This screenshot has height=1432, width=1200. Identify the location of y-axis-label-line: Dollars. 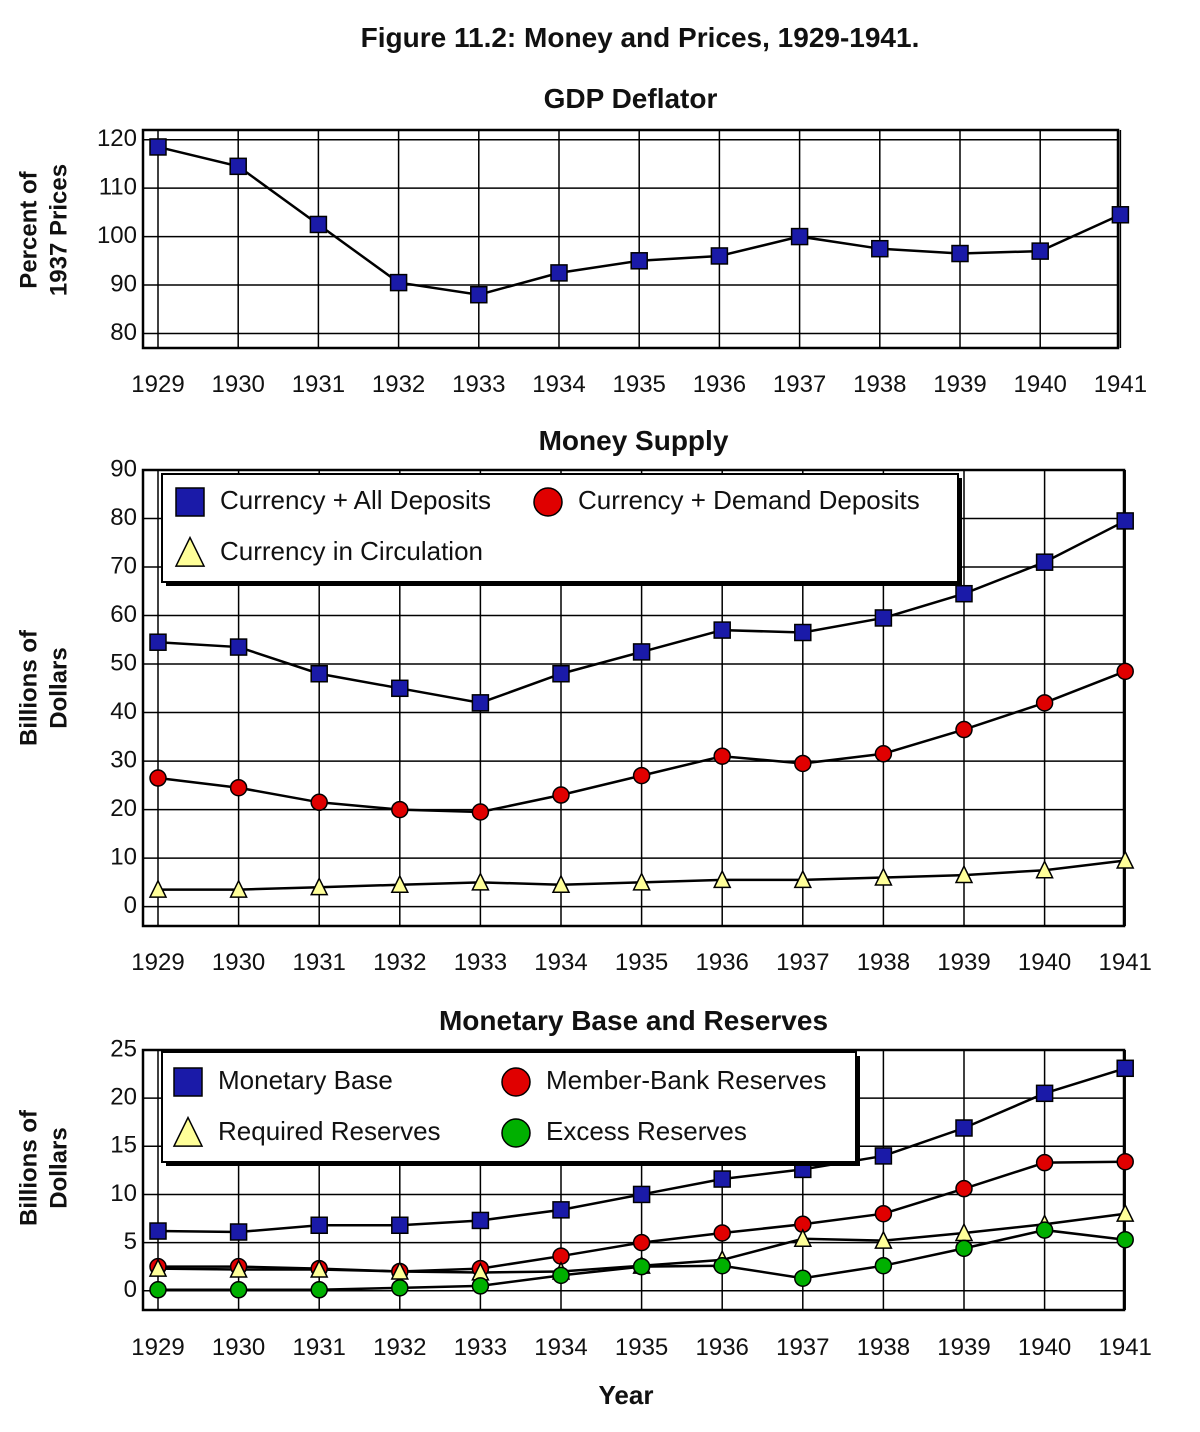
(58, 687).